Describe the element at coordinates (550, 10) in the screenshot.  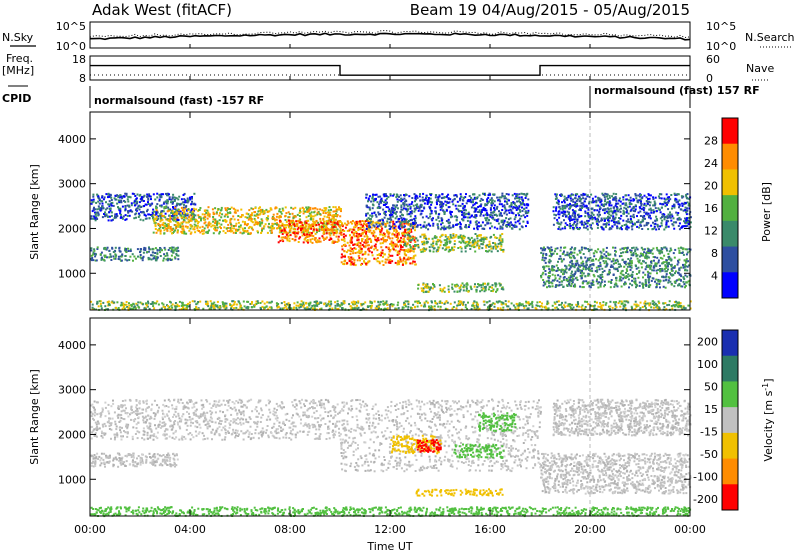
I see `beam-date-title: Beam 19 04/Aug/2015 - 05/Aug/2015` at that location.